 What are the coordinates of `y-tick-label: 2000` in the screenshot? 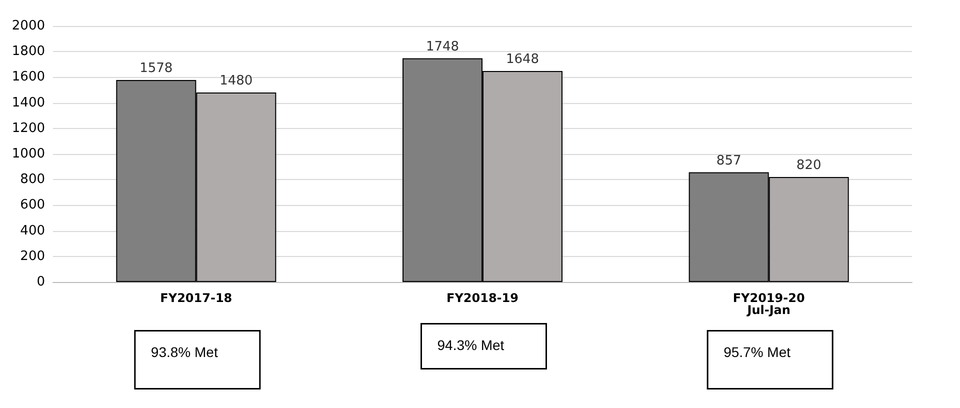 It's located at (28, 26).